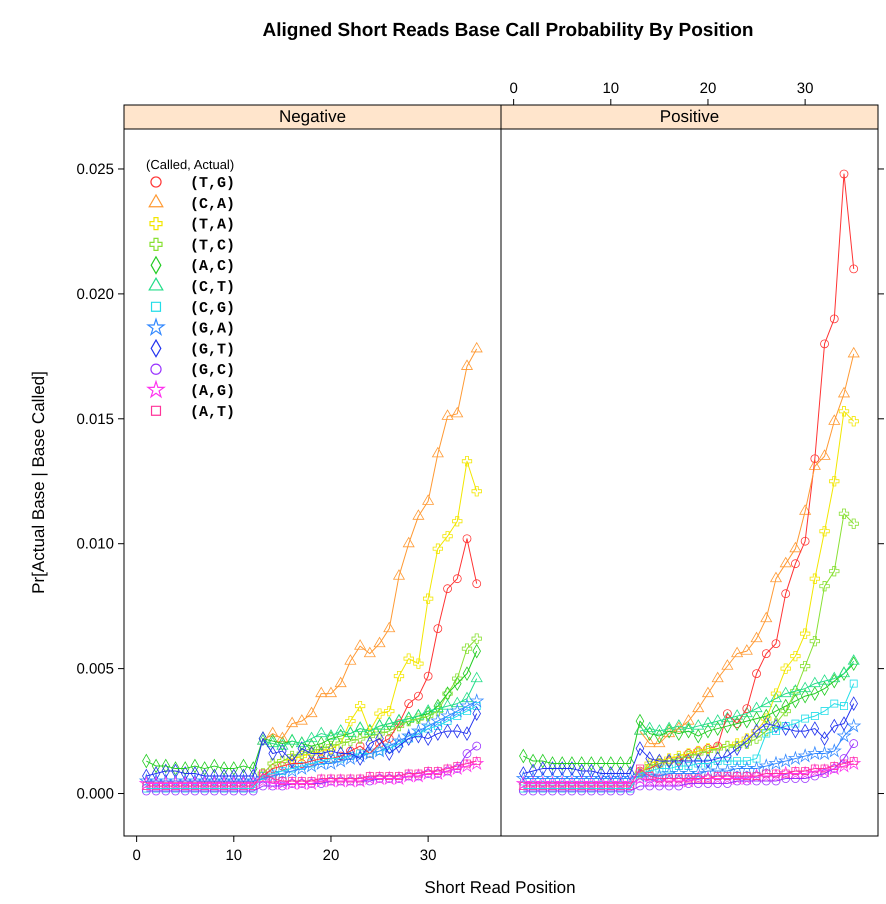  Describe the element at coordinates (190, 164) in the screenshot. I see `legend-title: (Called, Actual)` at that location.